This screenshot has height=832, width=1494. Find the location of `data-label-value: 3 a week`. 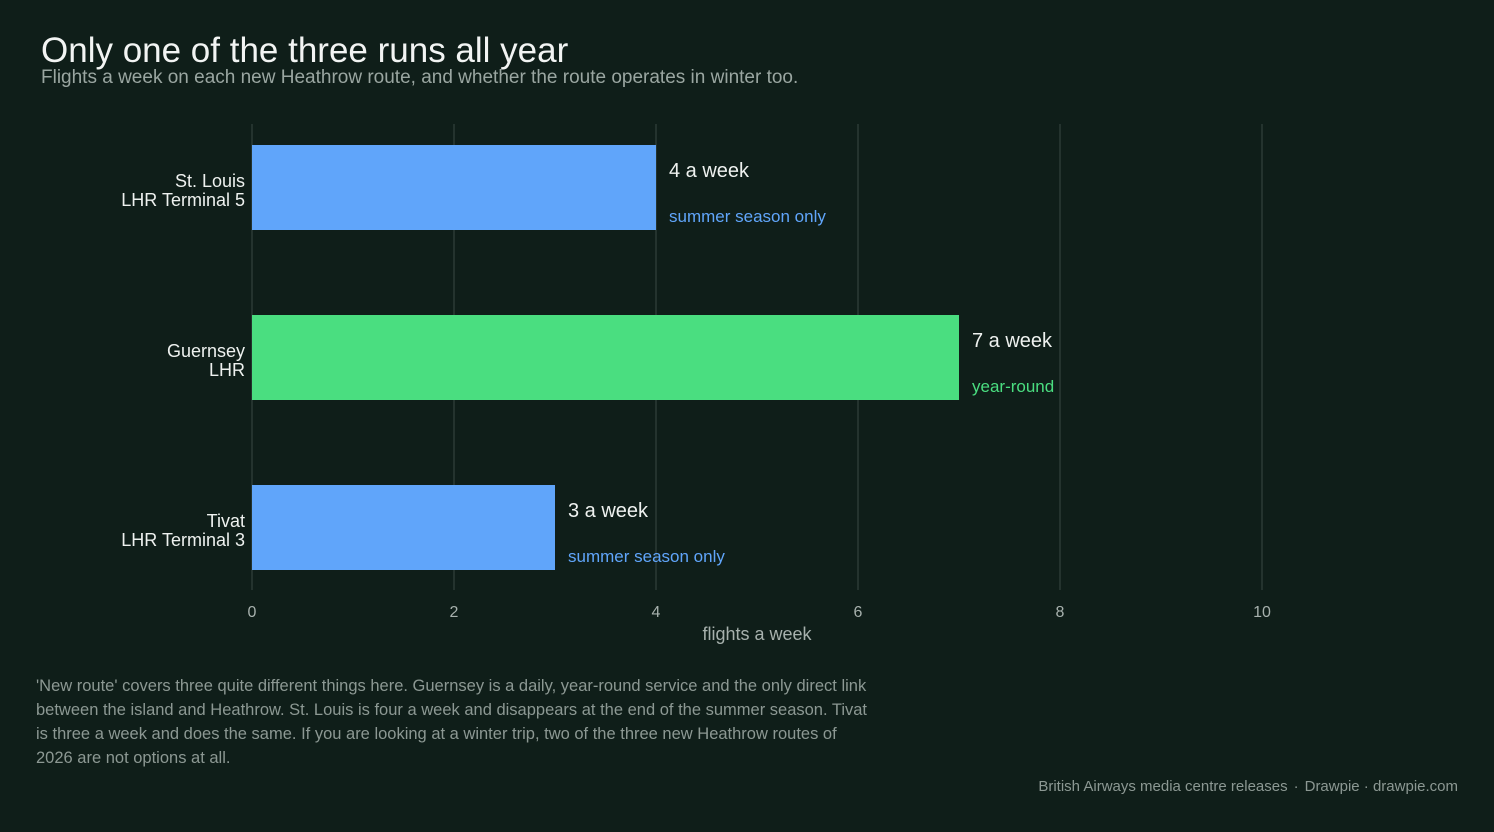

data-label-value: 3 a week is located at coordinates (608, 511).